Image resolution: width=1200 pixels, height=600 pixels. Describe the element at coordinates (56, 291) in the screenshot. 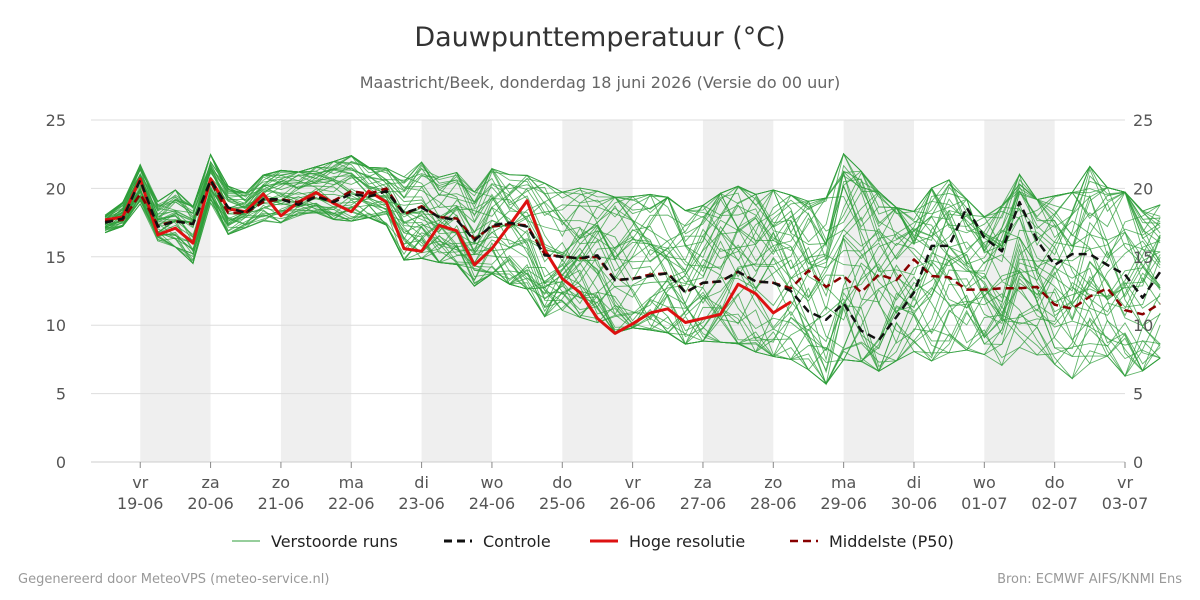

I see `y-axis-left: 0 5 10 15 20 25` at that location.